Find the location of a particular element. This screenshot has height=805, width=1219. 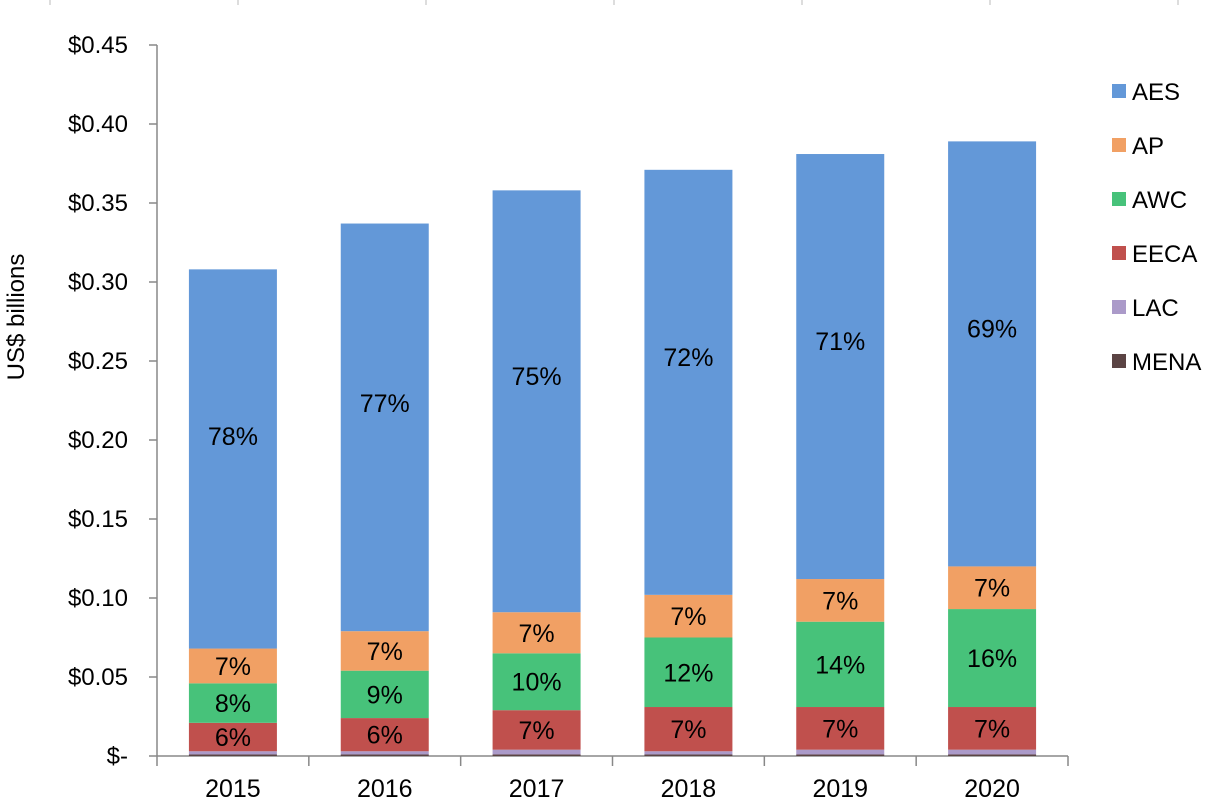

legend-label-lac: LAC is located at coordinates (1155, 308).